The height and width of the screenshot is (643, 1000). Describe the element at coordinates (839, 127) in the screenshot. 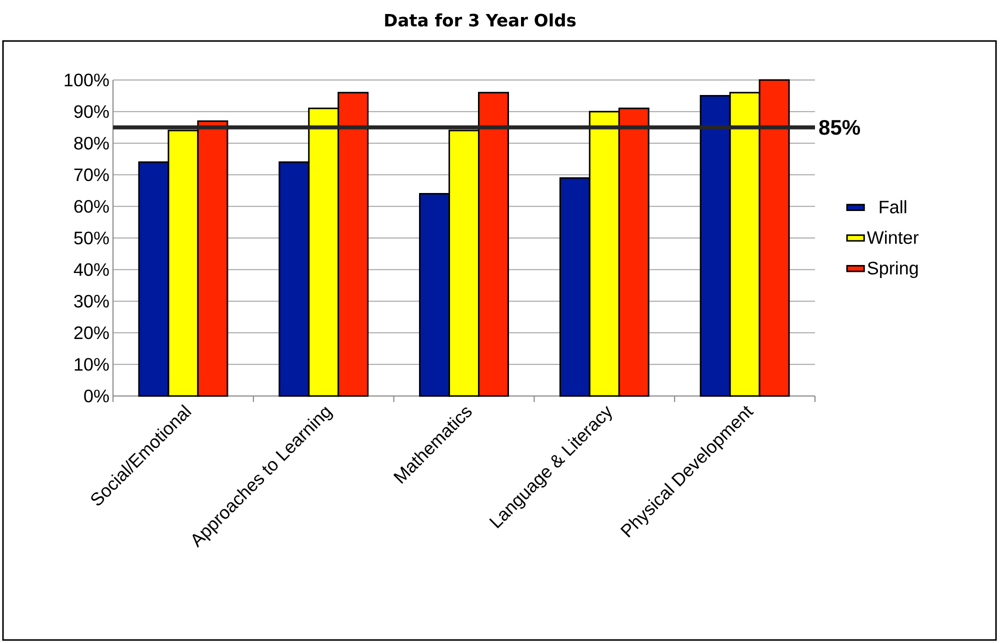

I see `ref-line-label: 85%` at that location.